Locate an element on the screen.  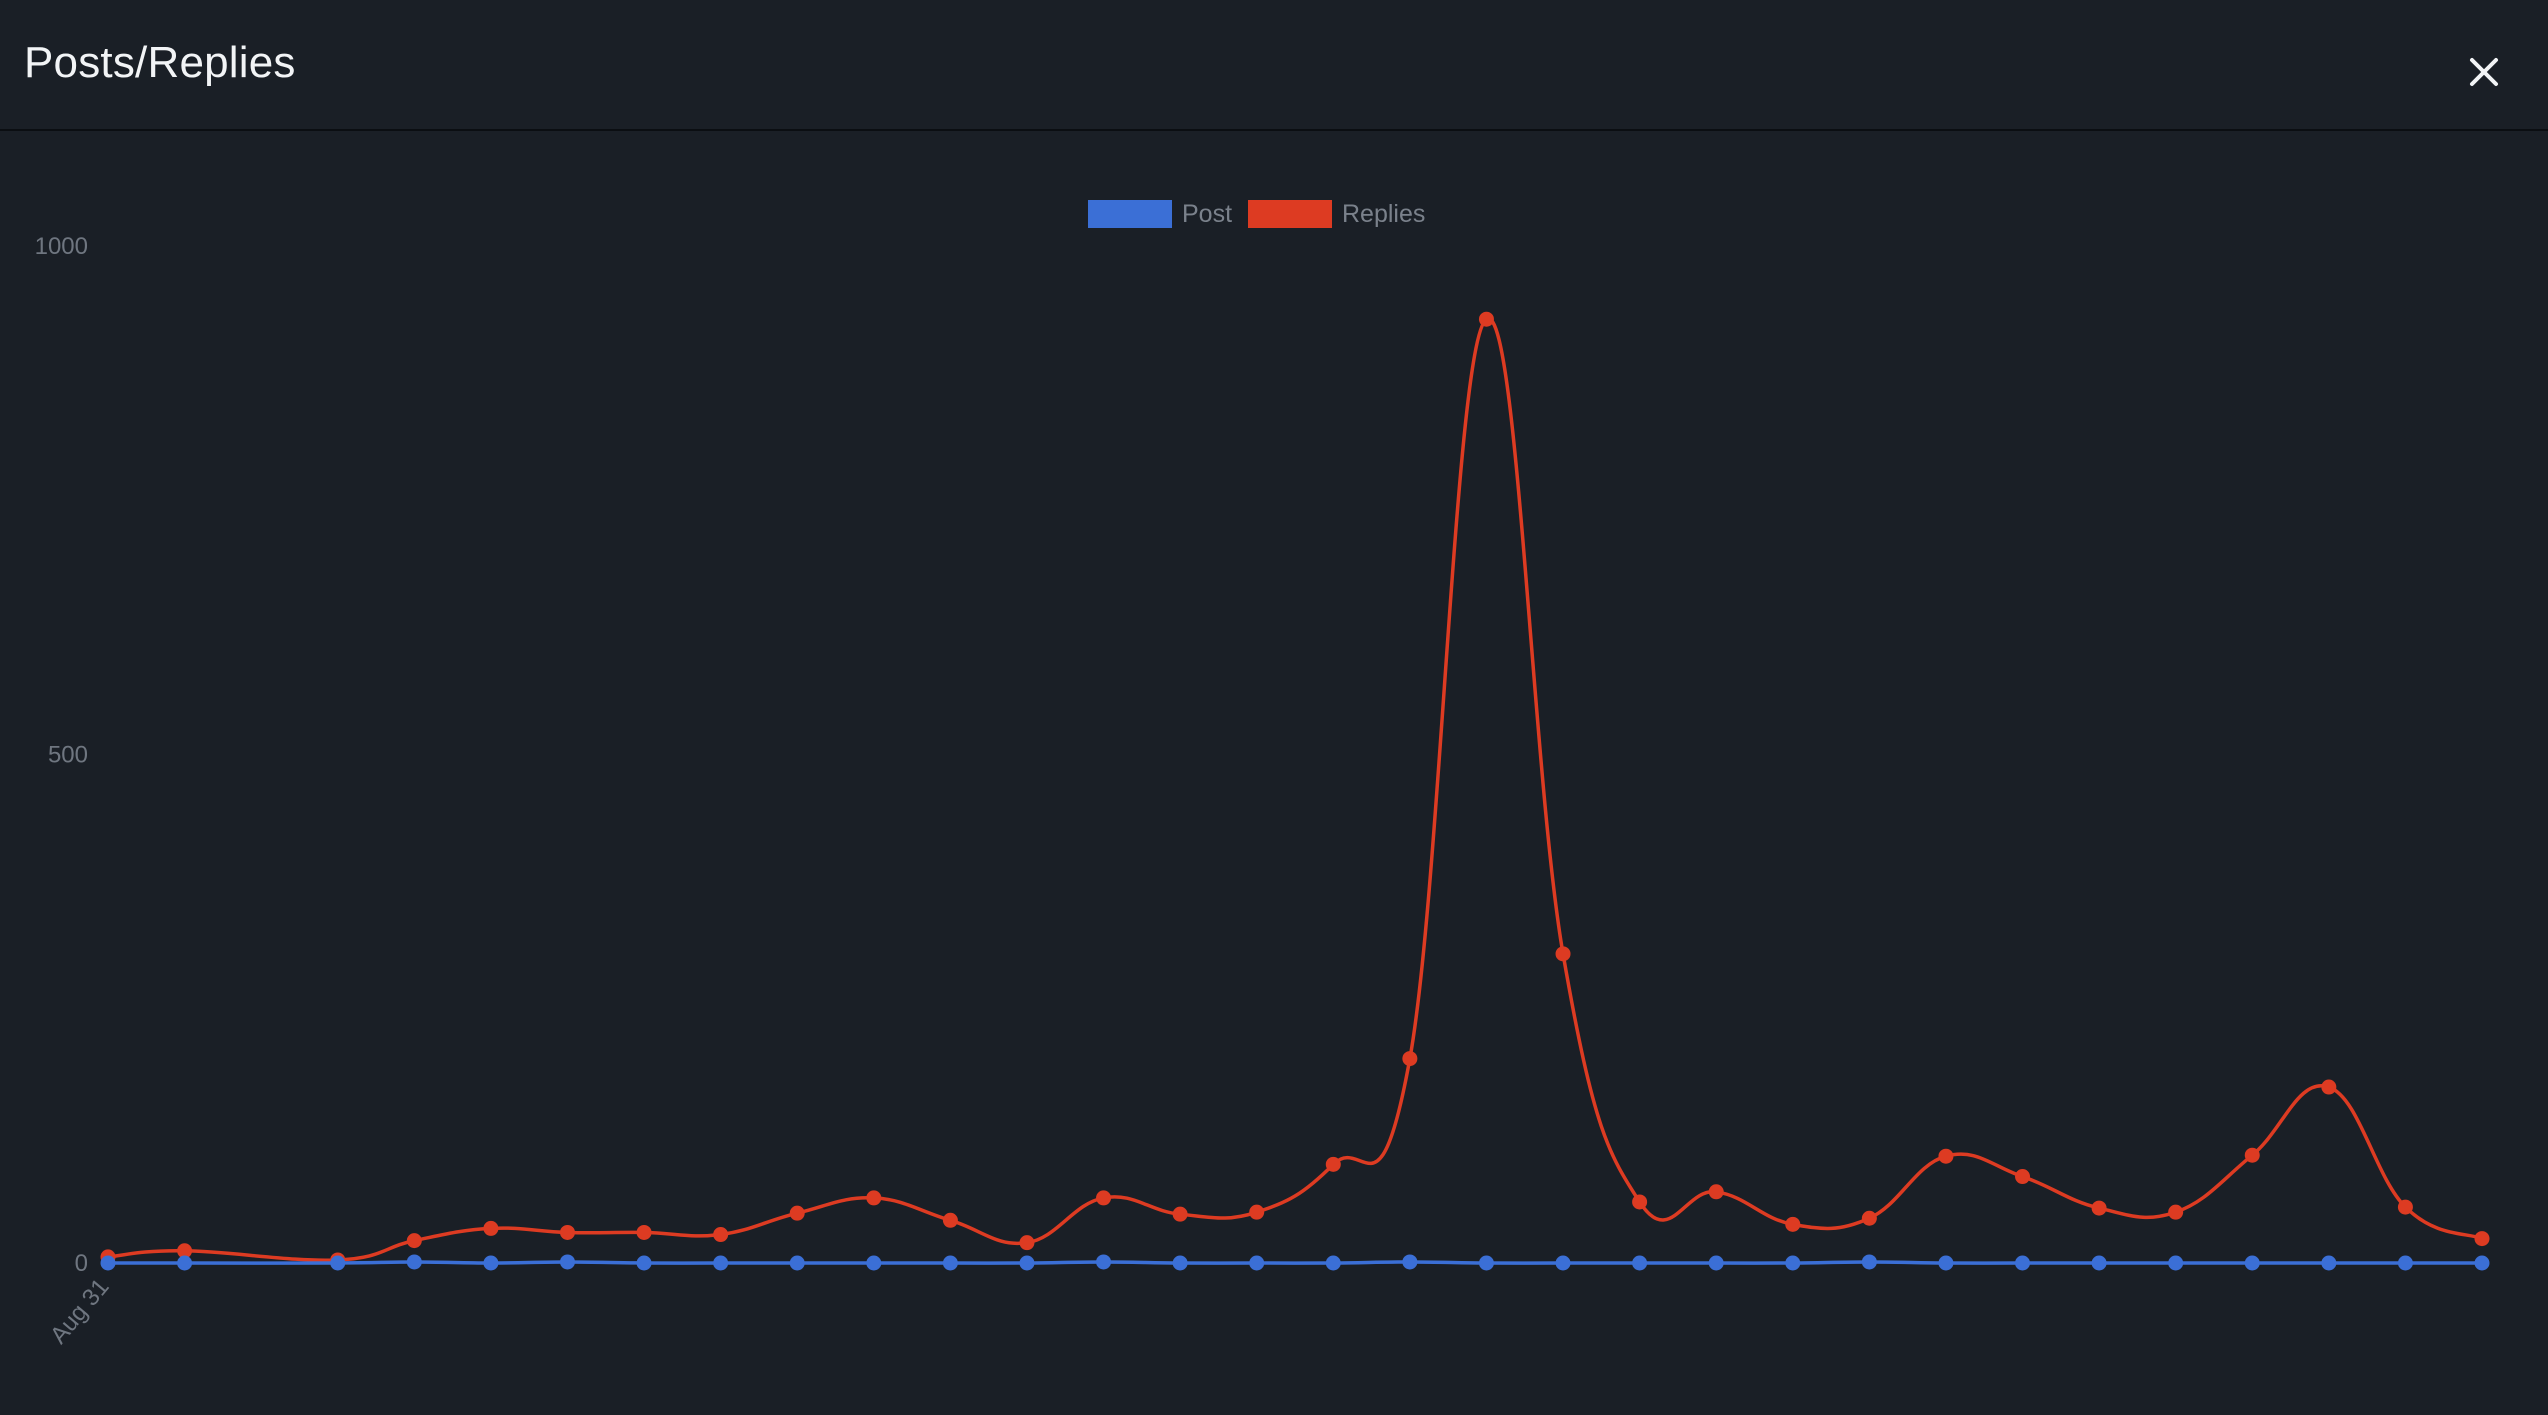
x-tick-label: Aug 31 is located at coordinates (80, 1312).